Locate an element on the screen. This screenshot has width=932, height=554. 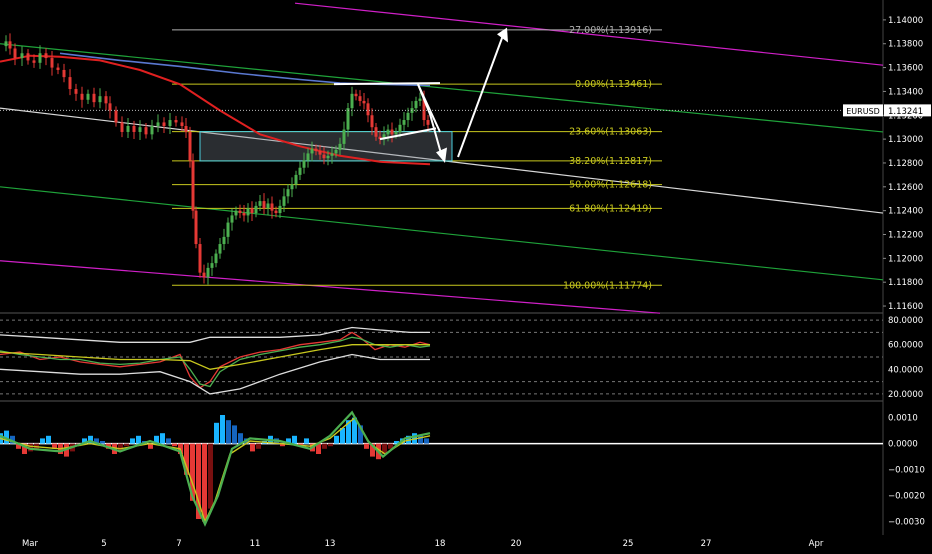
x-tick-label-Apr: Apr is located at coordinates (816, 544).